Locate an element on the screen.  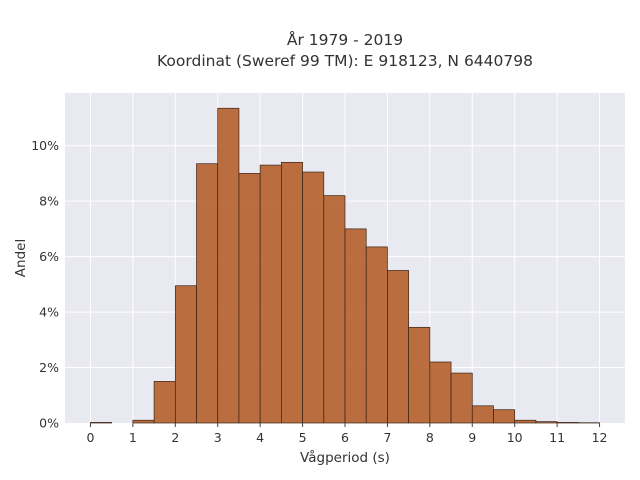
y-tick-label: 6% is located at coordinates (49, 256).